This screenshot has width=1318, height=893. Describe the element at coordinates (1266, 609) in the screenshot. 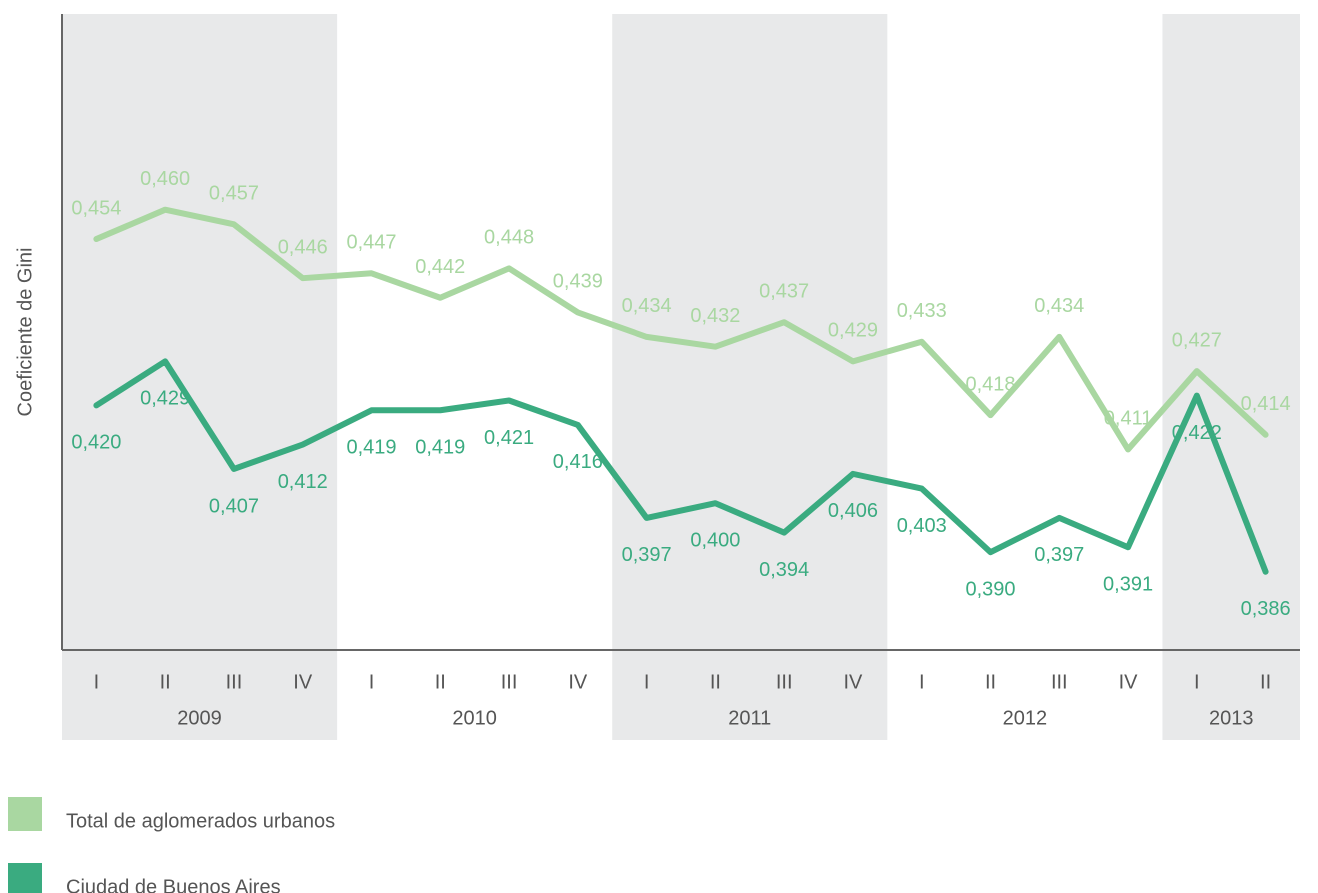

I see `value-label: 0,386` at that location.